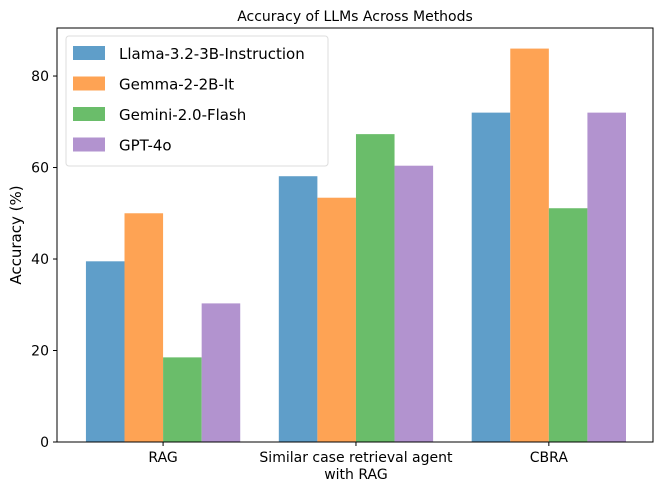  Describe the element at coordinates (356, 458) in the screenshot. I see `x-tick-label: Similar case retrieval agent` at that location.